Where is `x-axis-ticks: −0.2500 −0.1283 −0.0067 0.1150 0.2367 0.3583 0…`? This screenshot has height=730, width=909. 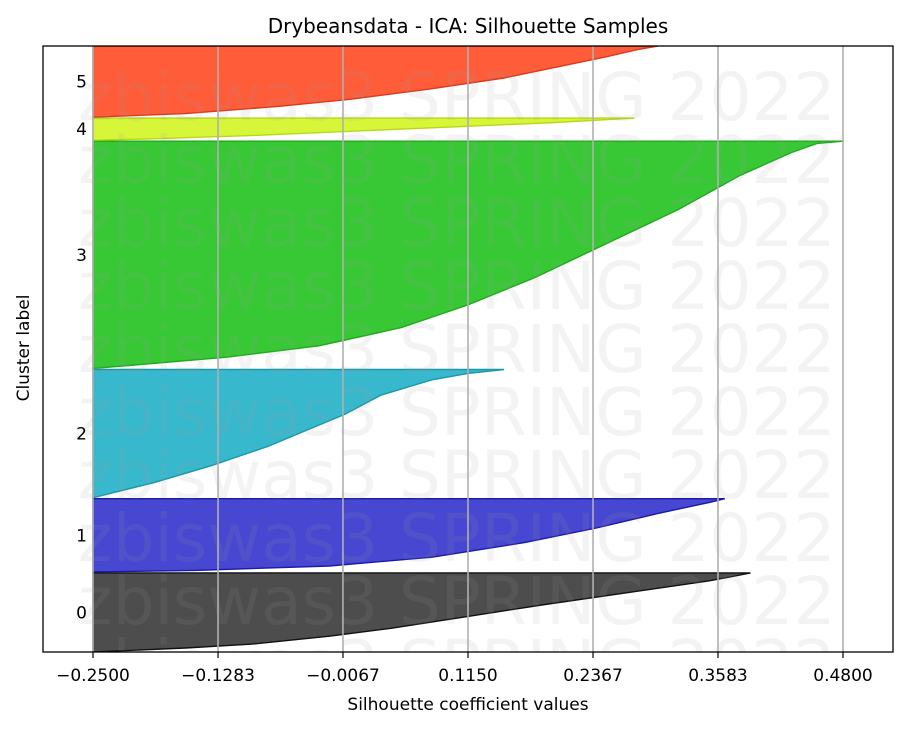 x-axis-ticks: −0.2500 −0.1283 −0.0067 0.1150 0.2367 0.3583 0… is located at coordinates (464, 669).